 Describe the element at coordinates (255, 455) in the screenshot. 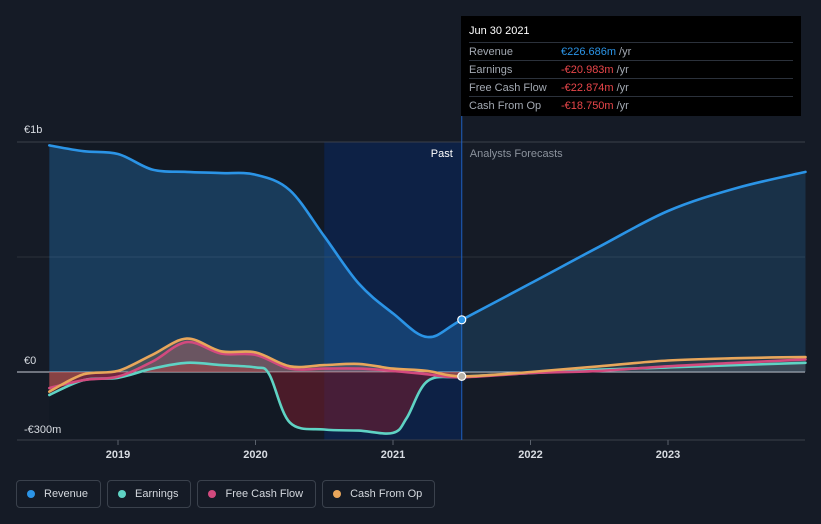

I see `x-tick-label: 2020` at that location.